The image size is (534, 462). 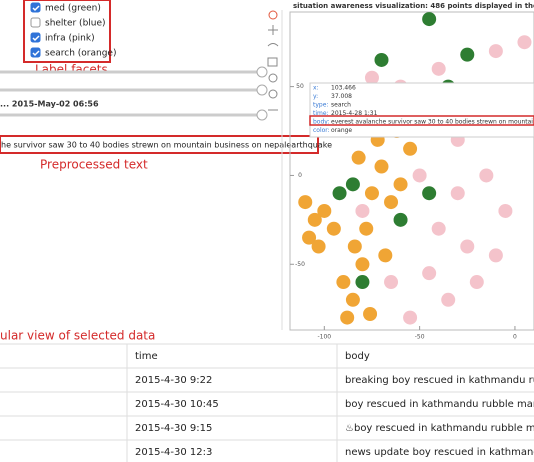 I want to click on x-tick-label: -100, so click(x=325, y=337).